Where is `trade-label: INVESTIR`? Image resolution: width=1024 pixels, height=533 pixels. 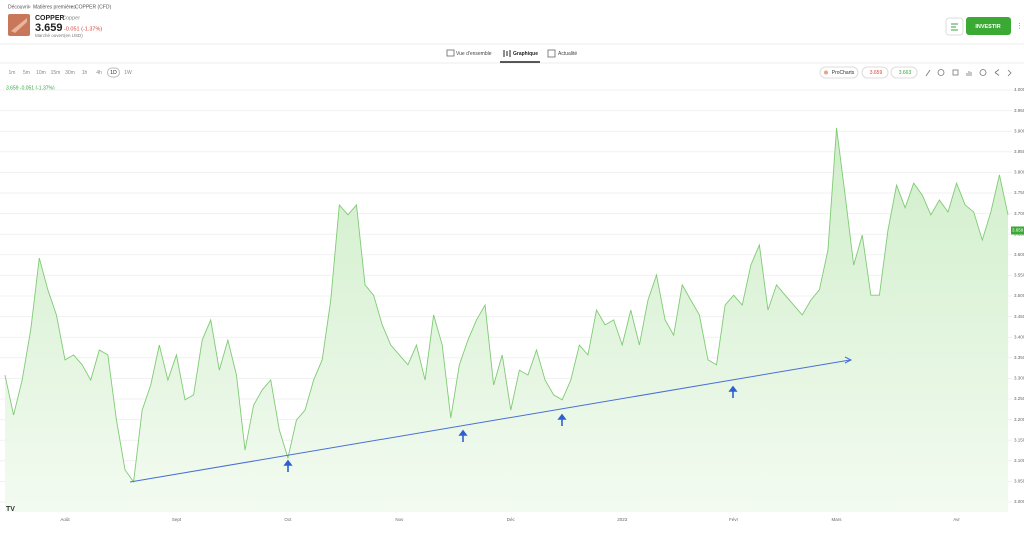
trade-label: INVESTIR is located at coordinates (987, 27).